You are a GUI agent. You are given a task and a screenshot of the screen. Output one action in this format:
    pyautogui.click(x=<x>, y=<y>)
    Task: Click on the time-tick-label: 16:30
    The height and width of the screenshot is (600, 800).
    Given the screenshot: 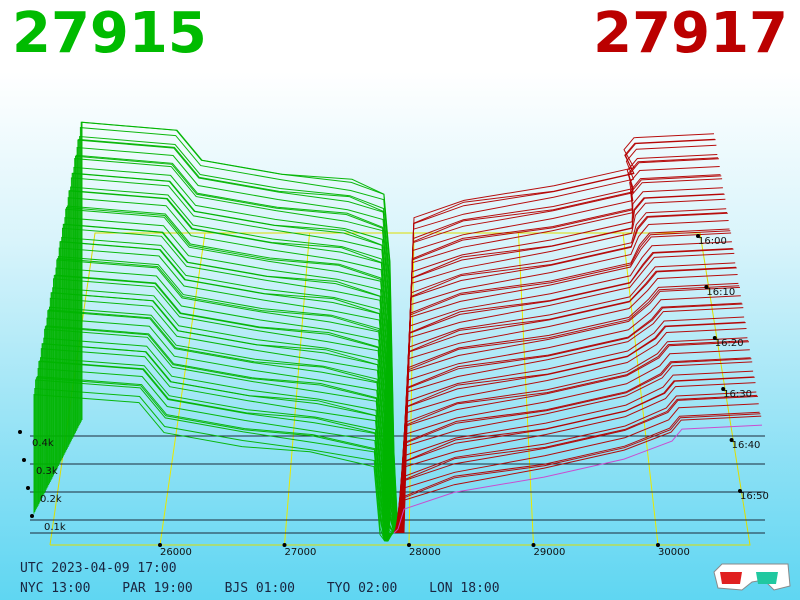 What is the action you would take?
    pyautogui.click(x=737, y=394)
    